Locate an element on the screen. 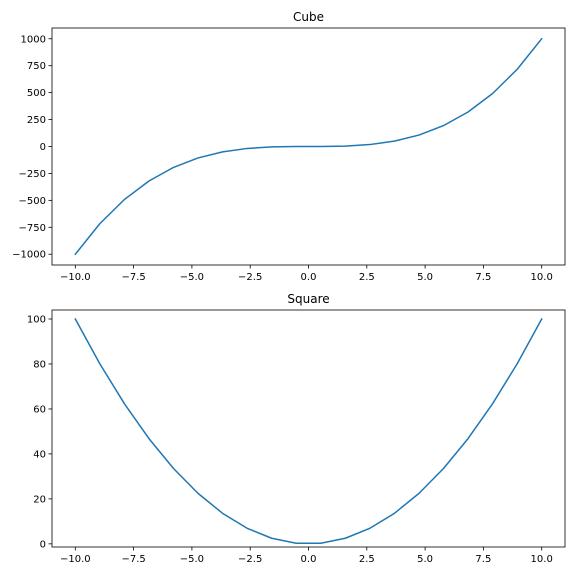  y-tick-label: 20 is located at coordinates (39, 499).